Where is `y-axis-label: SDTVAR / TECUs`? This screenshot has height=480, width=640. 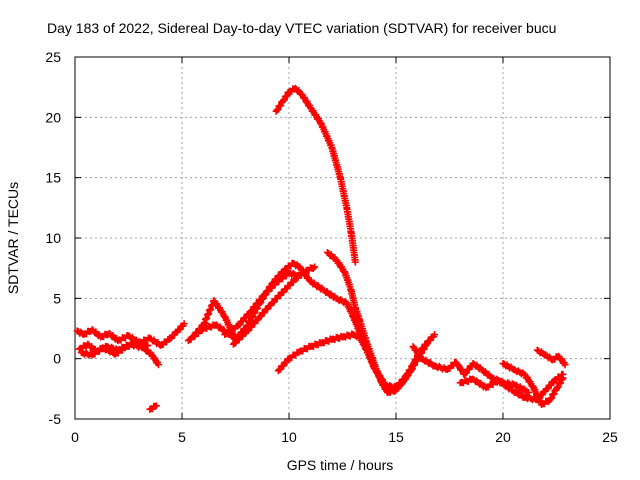
y-axis-label: SDTVAR / TECUs is located at coordinates (13, 238).